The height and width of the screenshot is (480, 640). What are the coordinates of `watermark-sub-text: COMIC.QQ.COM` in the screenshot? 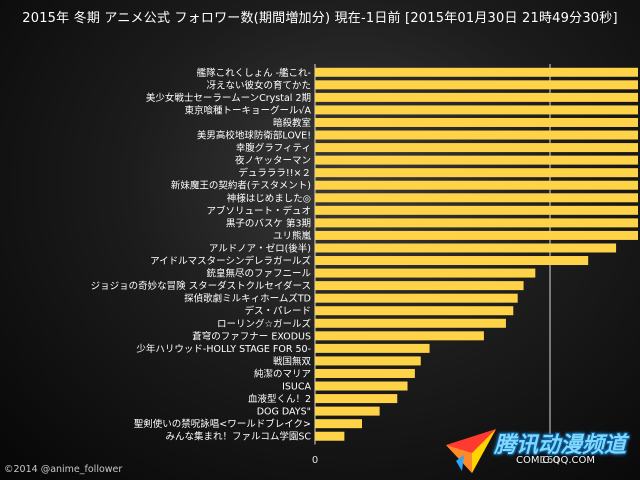 It's located at (555, 460).